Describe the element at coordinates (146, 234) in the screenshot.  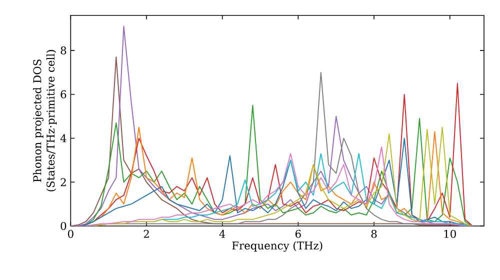
I see `x-tick-label: 2` at that location.